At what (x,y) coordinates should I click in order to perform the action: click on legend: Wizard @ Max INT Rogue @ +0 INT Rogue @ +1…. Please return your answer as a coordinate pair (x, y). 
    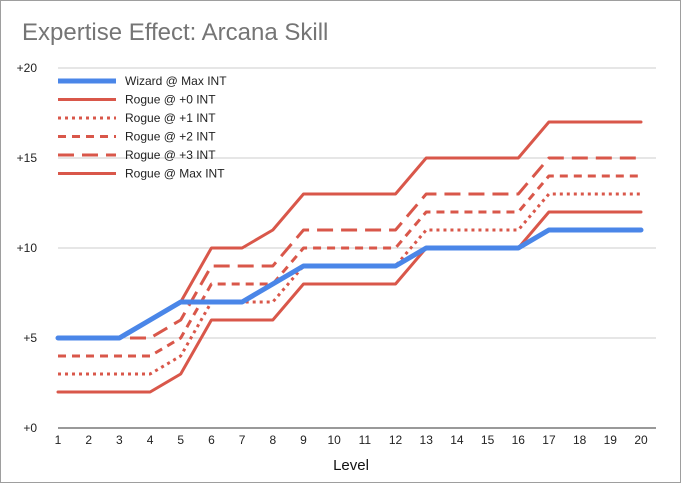
    Looking at the image, I should click on (142, 127).